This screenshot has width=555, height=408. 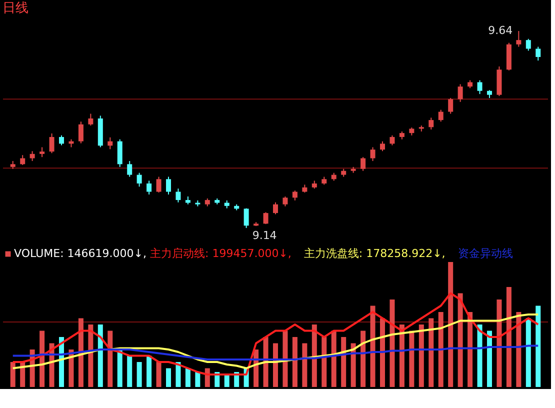 I want to click on chart-title: 日线, so click(x=15, y=8).